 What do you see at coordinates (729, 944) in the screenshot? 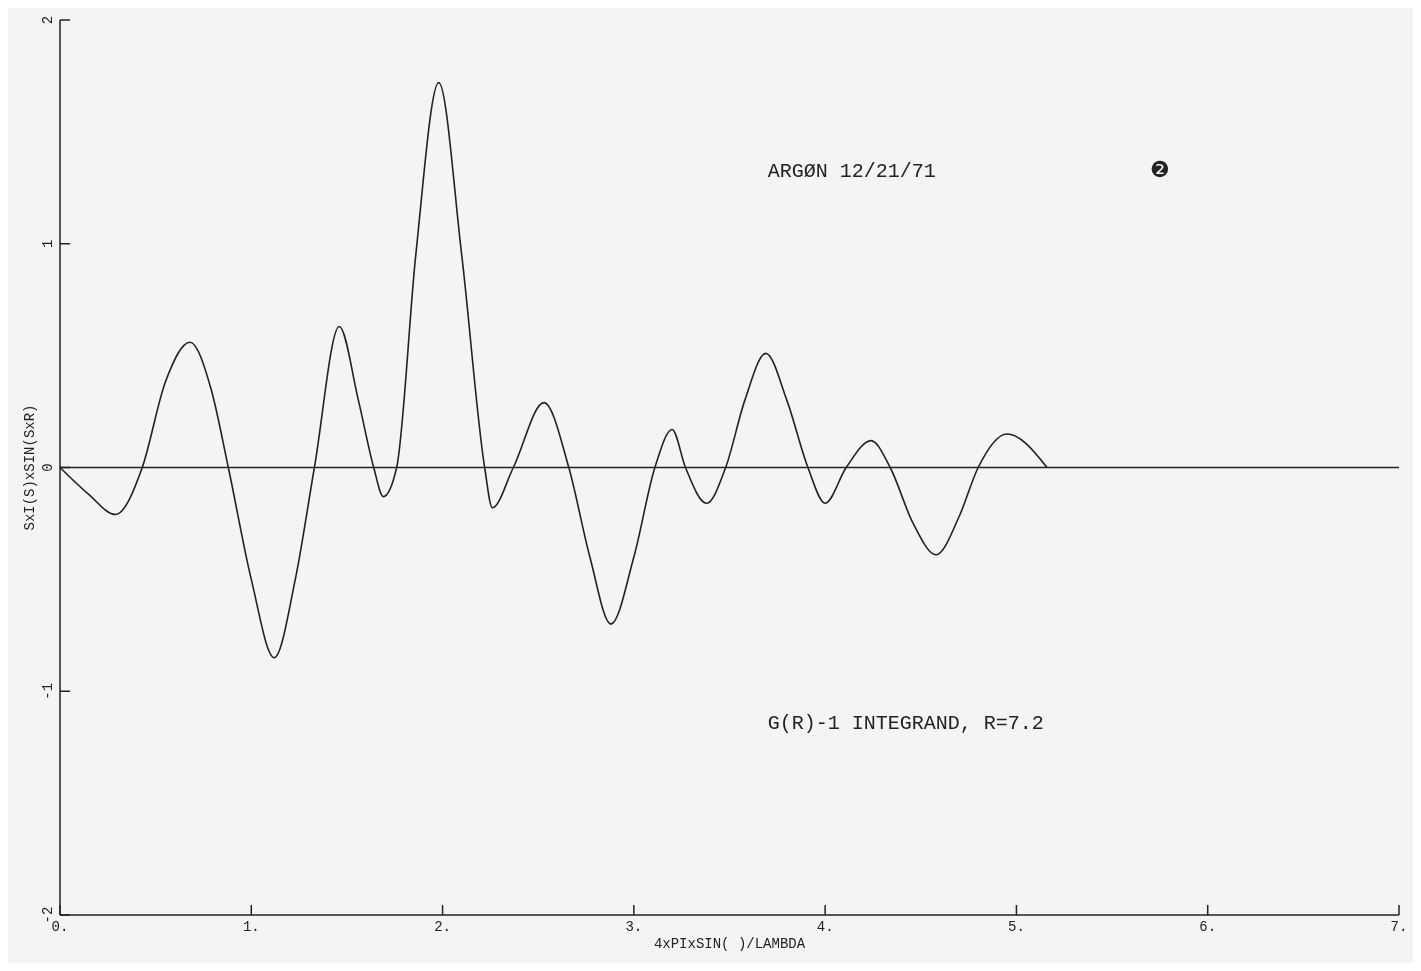
I see `x-axis-title: 4xPIxSIN( )/LAMBDA` at bounding box center [729, 944].